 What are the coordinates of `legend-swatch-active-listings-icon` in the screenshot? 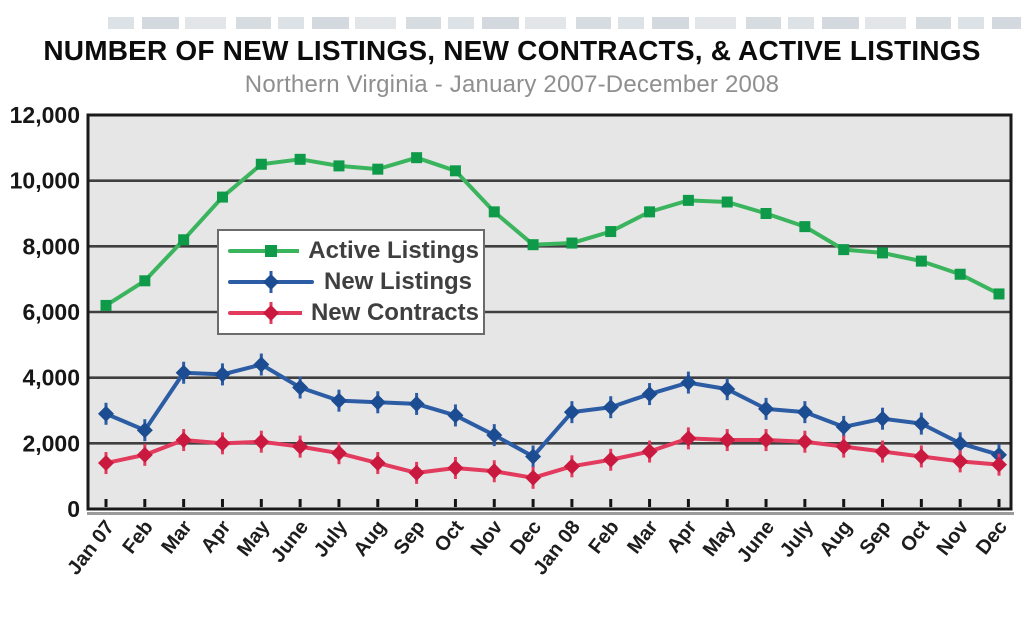 It's located at (264, 251).